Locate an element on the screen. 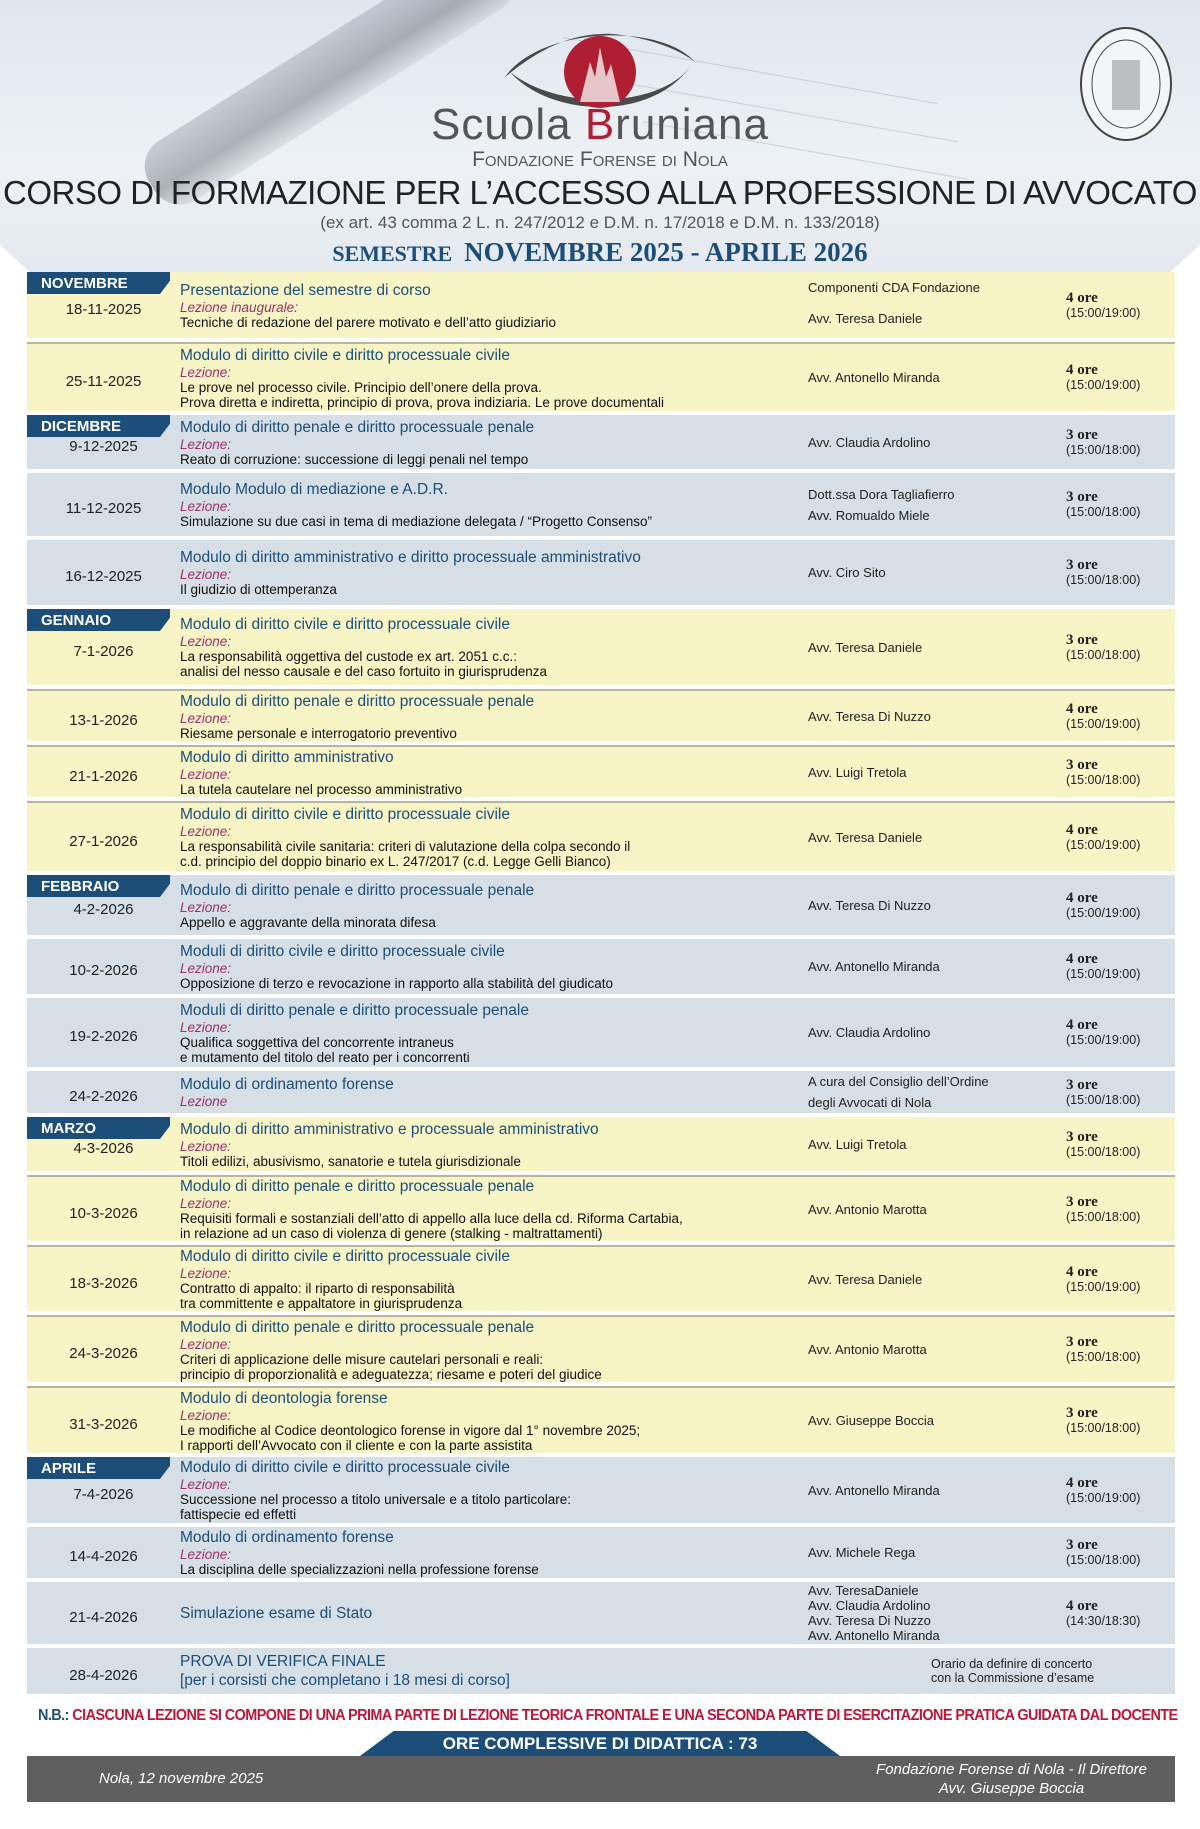 The image size is (1200, 1829). module-title: Modulo di diritto amministrativo is located at coordinates (287, 757).